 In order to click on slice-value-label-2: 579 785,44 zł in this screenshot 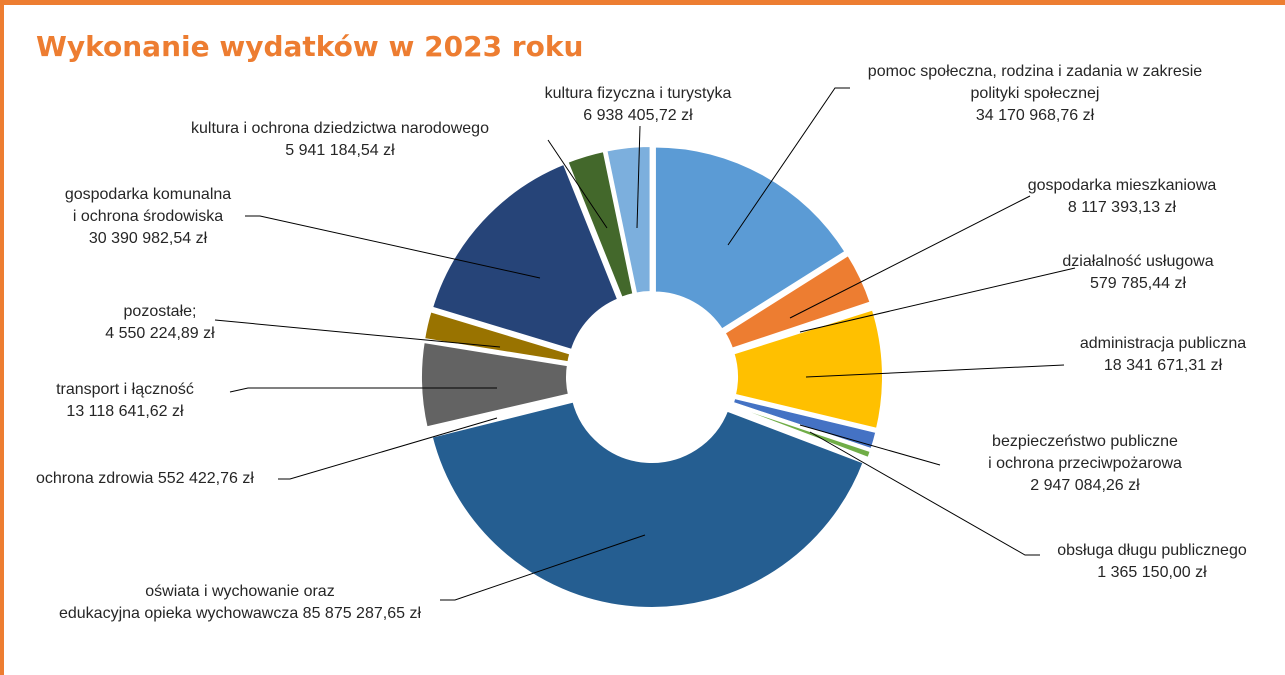, I will do `click(1138, 283)`.